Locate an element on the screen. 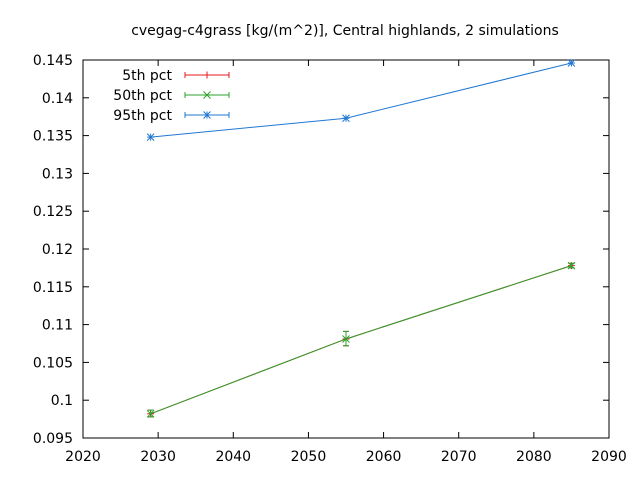 This screenshot has width=640, height=480. legend-label: 5th pct is located at coordinates (147, 76).